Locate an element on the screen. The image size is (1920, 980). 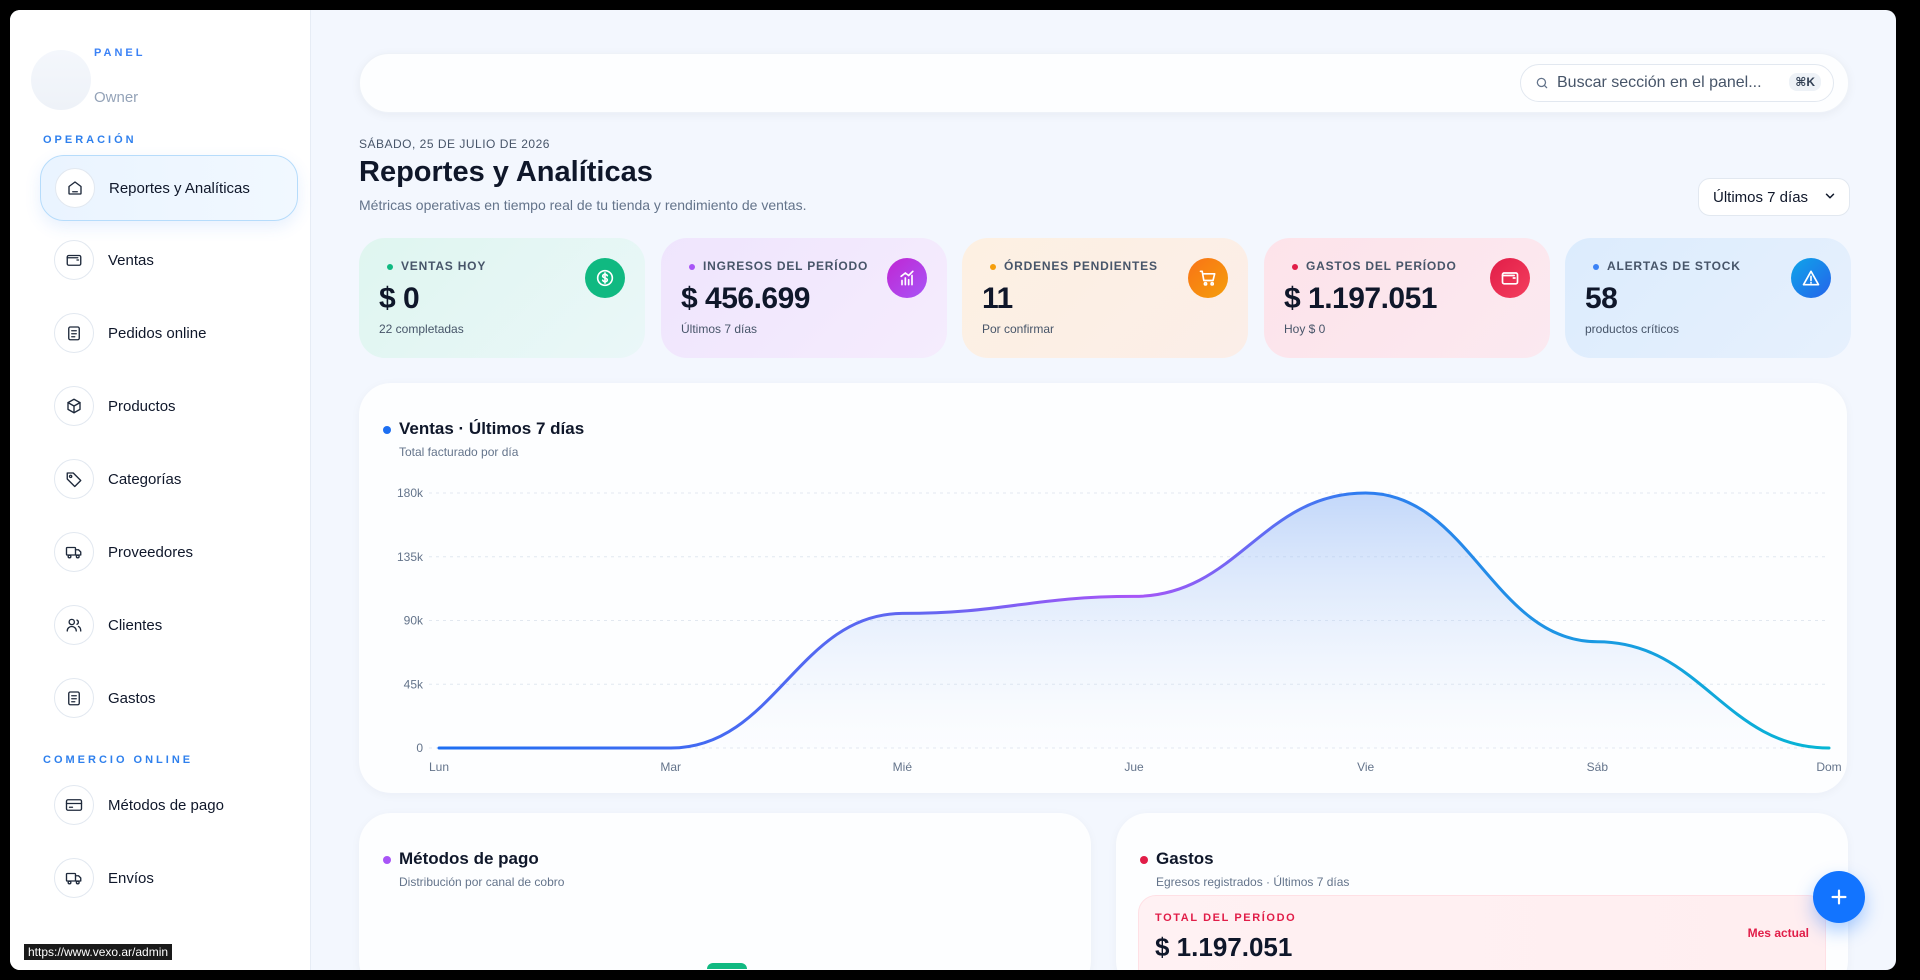
expenses-title: Gastos is located at coordinates (1185, 858).